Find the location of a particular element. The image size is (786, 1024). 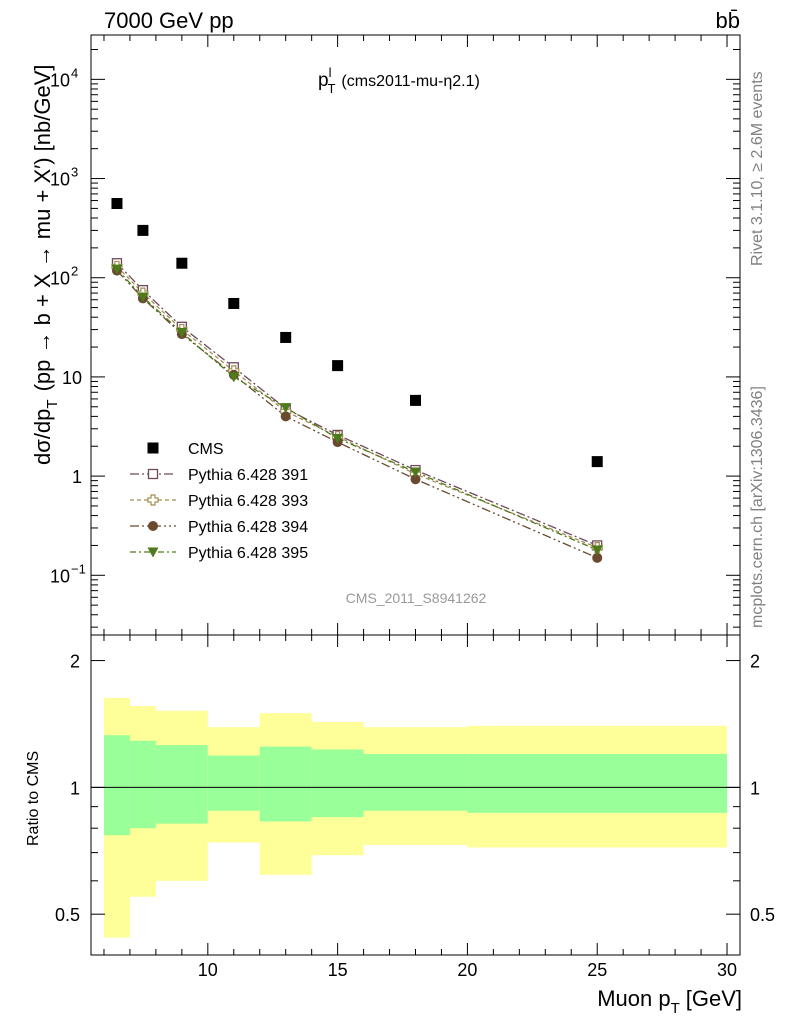

ratio-y-tick-label-left: 2 is located at coordinates (75, 662).